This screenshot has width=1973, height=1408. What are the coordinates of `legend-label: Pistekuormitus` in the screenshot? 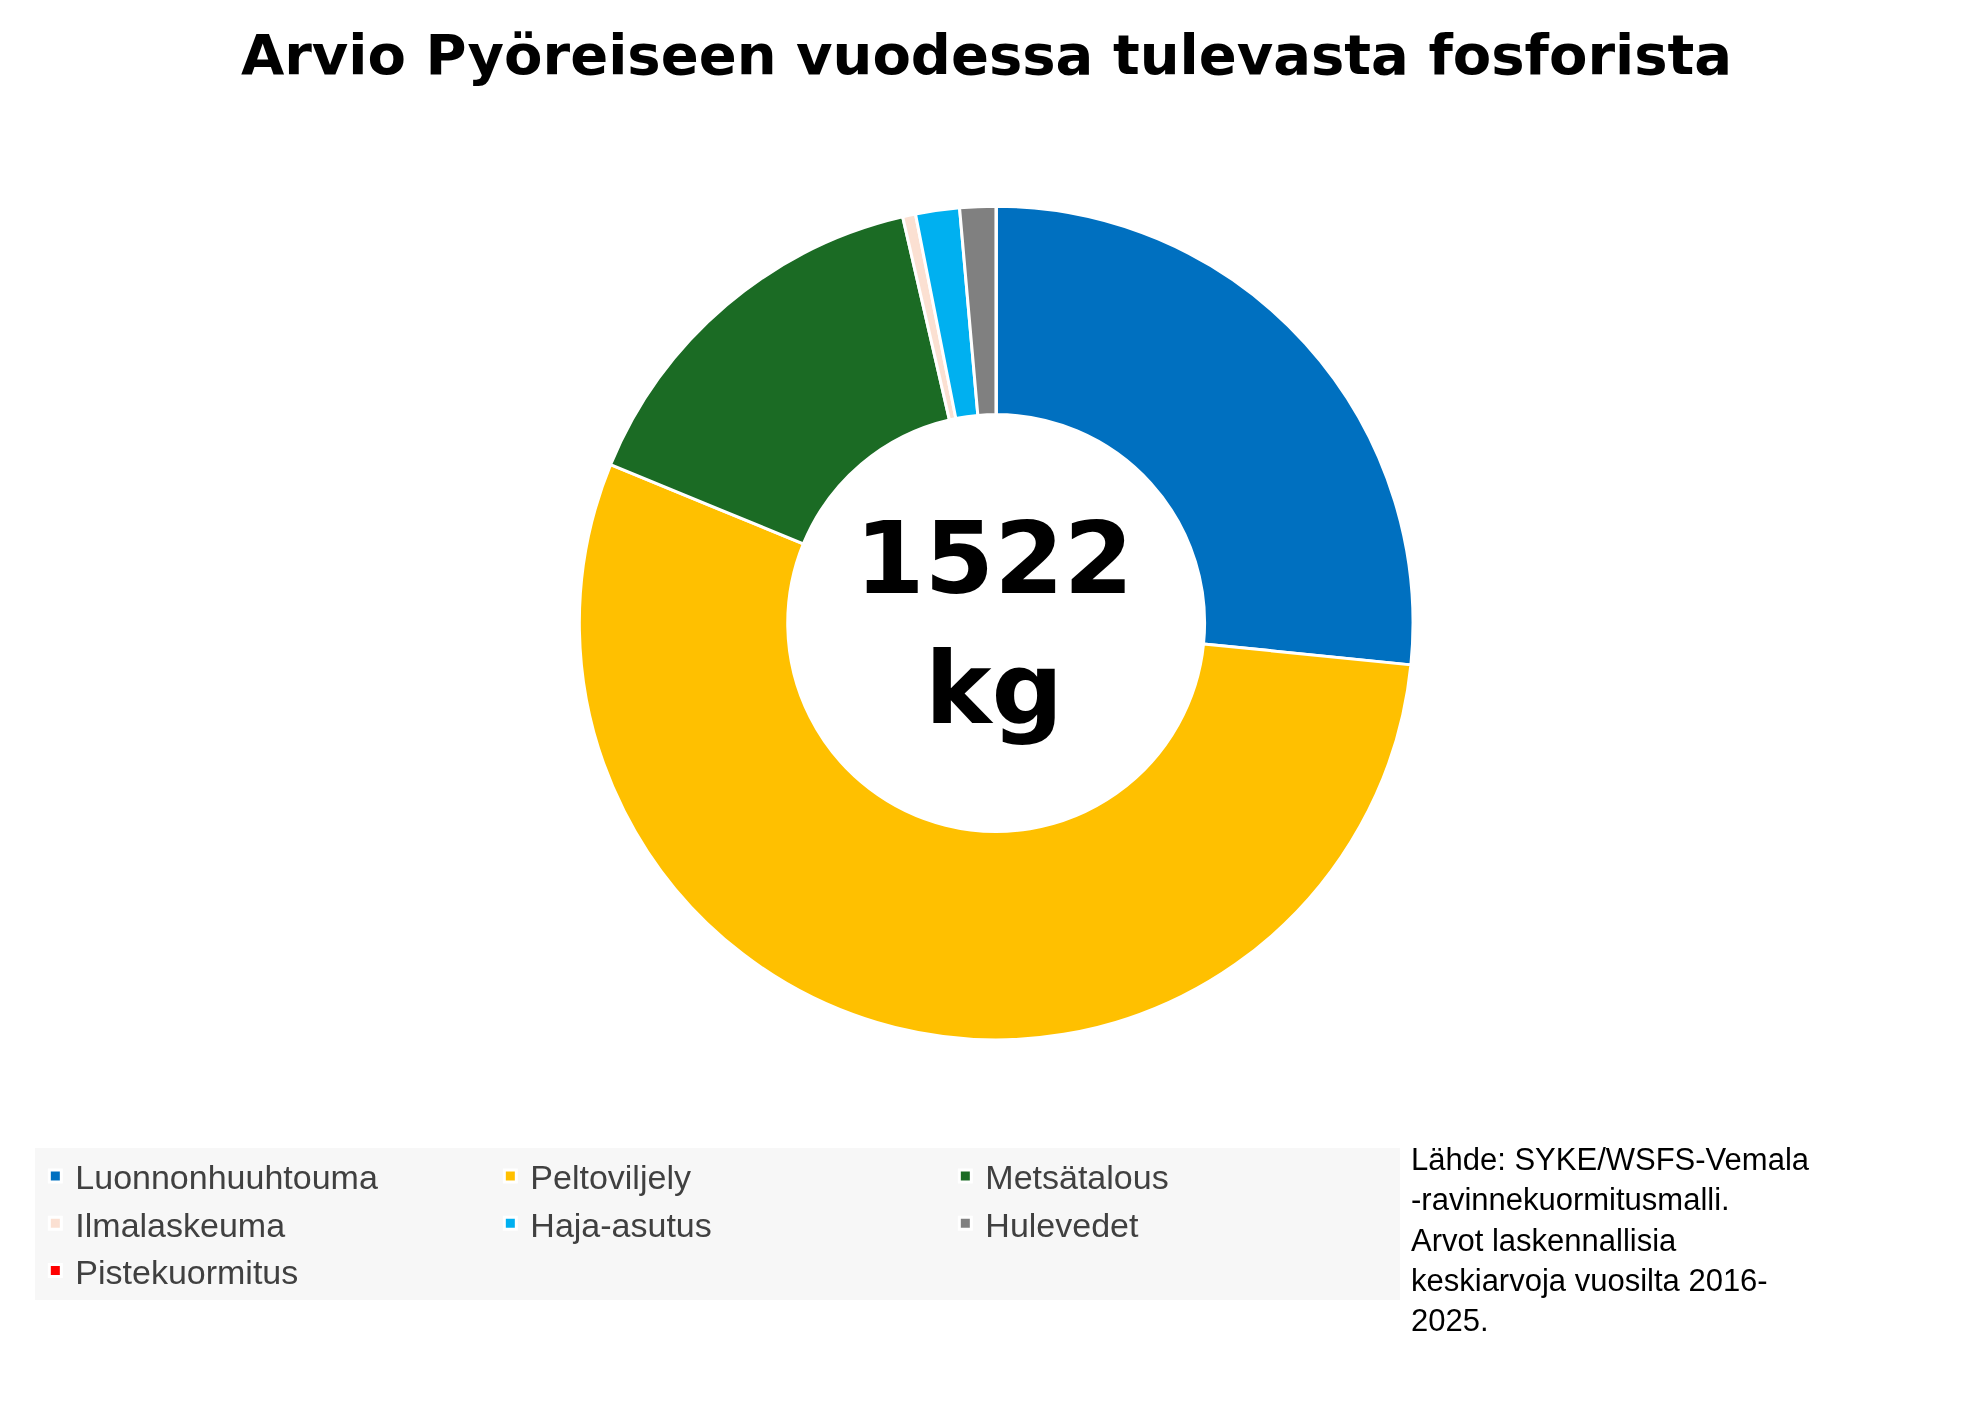 It's located at (187, 1271).